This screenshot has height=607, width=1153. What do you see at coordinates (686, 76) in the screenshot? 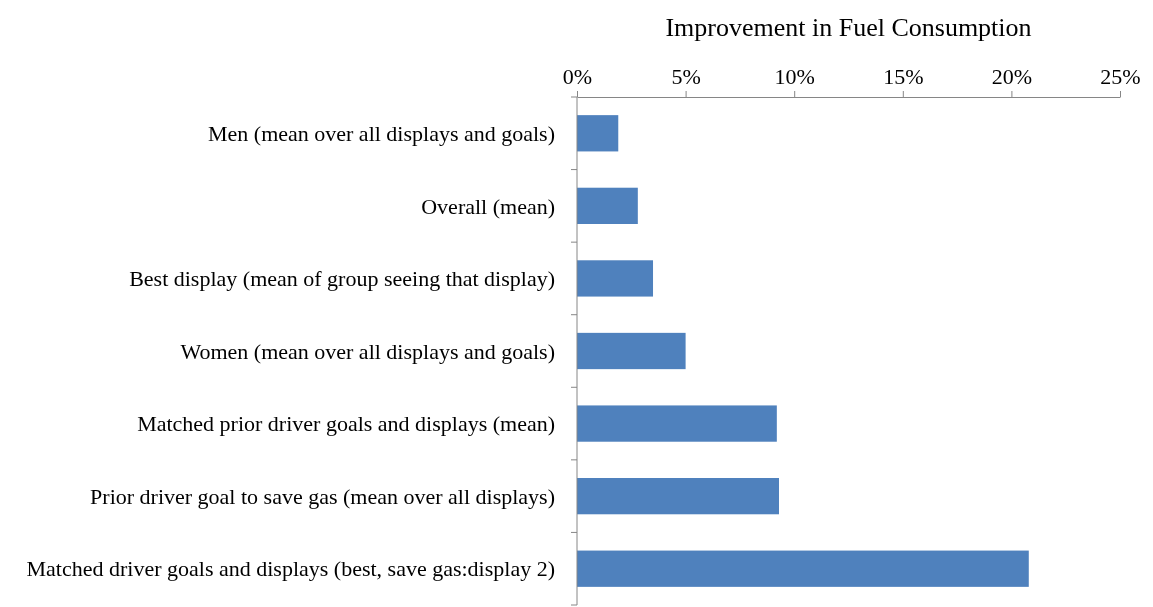
I see `x-tick-label: 5%` at bounding box center [686, 76].